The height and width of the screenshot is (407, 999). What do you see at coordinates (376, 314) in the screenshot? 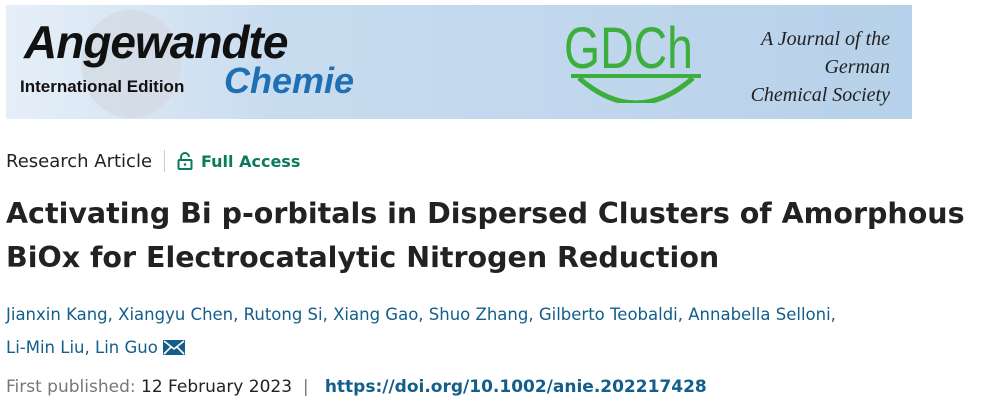
I see `author-link: Xiang Gao` at bounding box center [376, 314].